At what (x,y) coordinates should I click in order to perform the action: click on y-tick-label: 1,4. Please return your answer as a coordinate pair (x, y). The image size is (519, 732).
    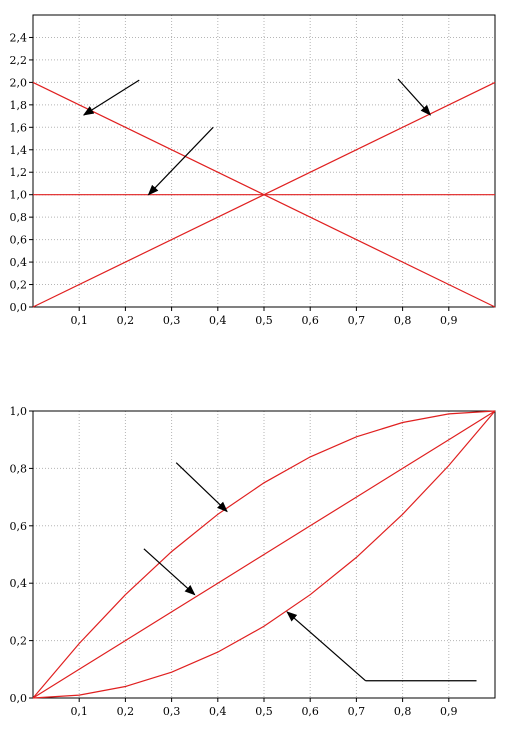
    Looking at the image, I should click on (19, 150).